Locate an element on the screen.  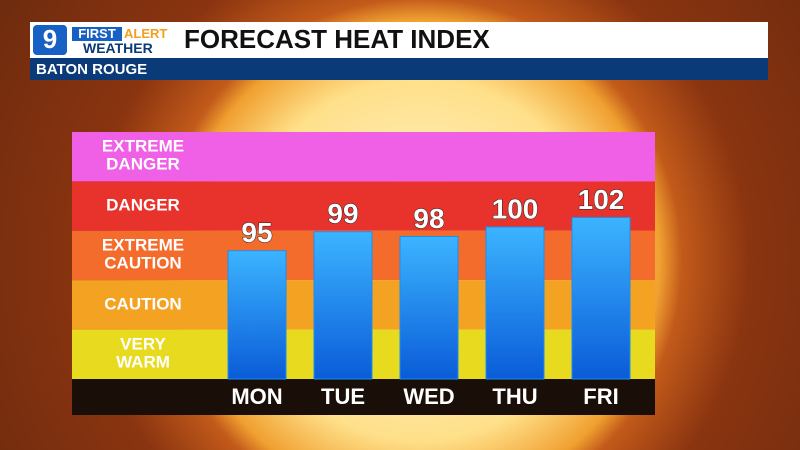
band-label: VERY WARM is located at coordinates (143, 353).